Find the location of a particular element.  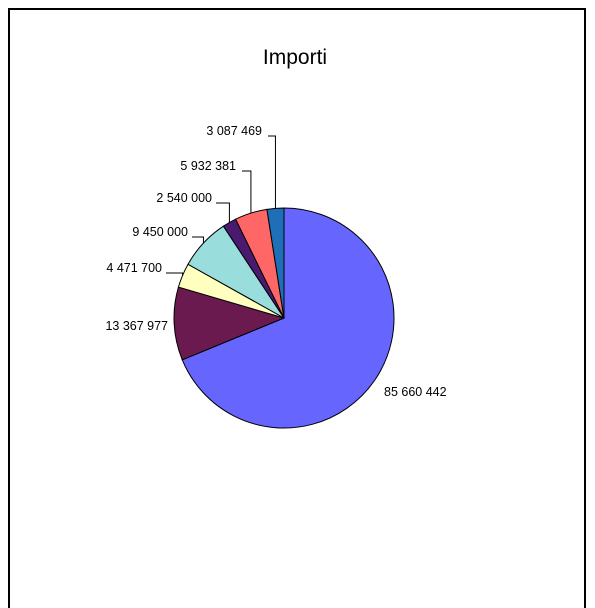

slice-label: 85 660 442 is located at coordinates (415, 392).